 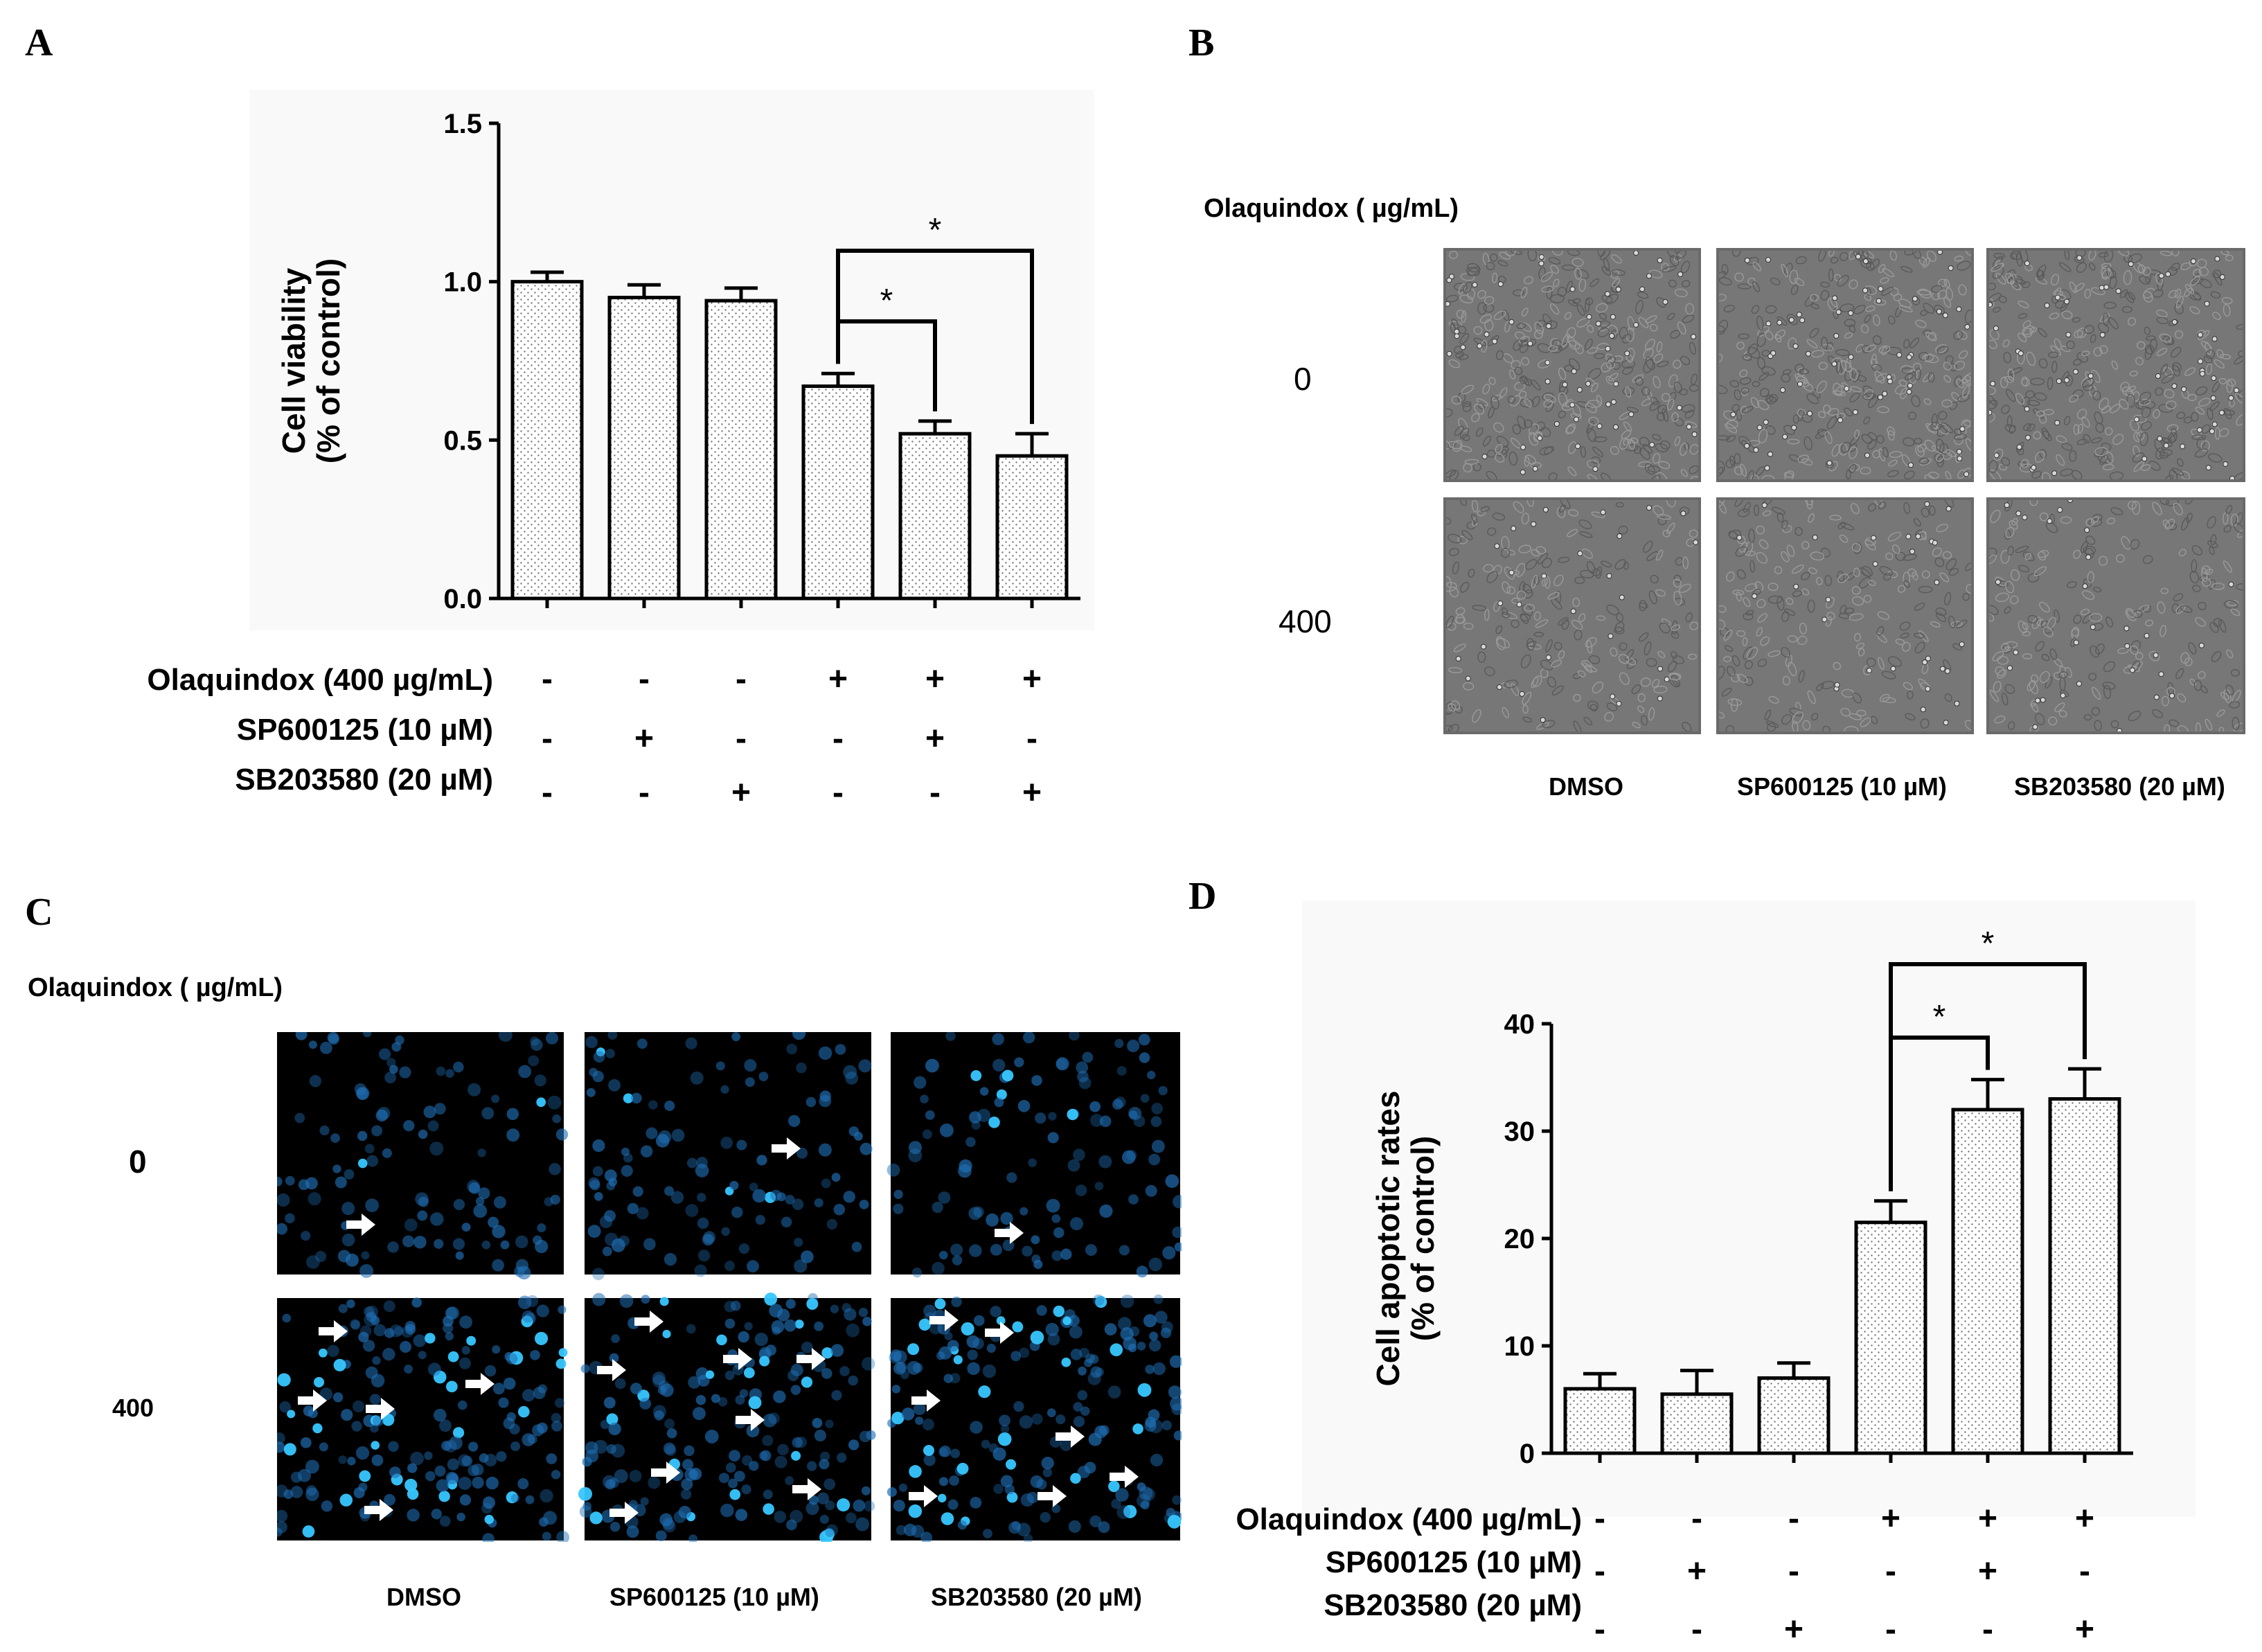 I want to click on panel-b-col-label-dmso: DMSO, so click(x=1586, y=786).